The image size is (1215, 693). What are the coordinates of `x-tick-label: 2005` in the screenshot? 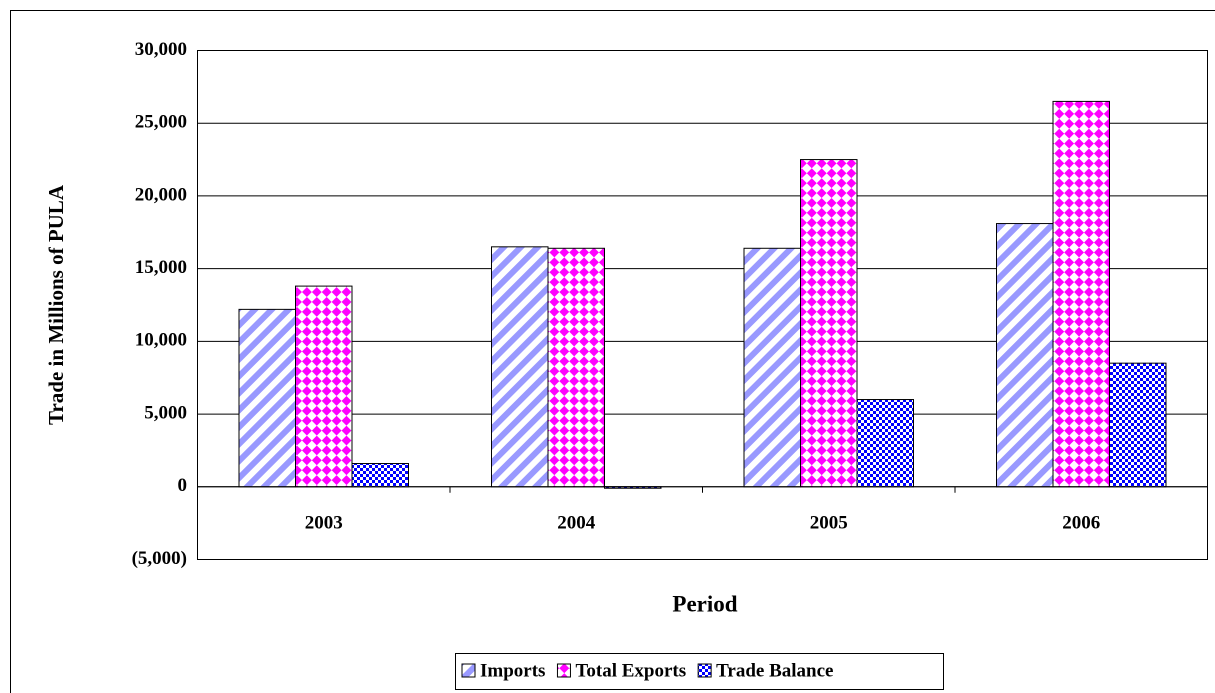 It's located at (829, 522).